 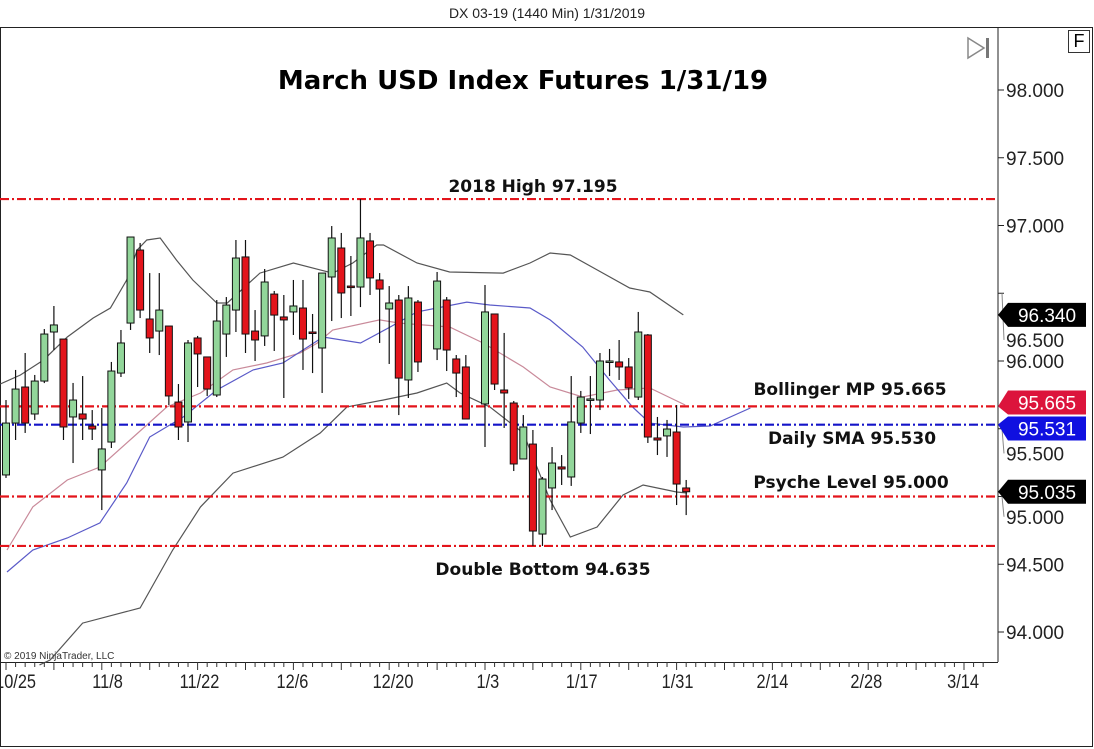 What do you see at coordinates (542, 570) in the screenshot?
I see `level-label: Double Bottom 94.635` at bounding box center [542, 570].